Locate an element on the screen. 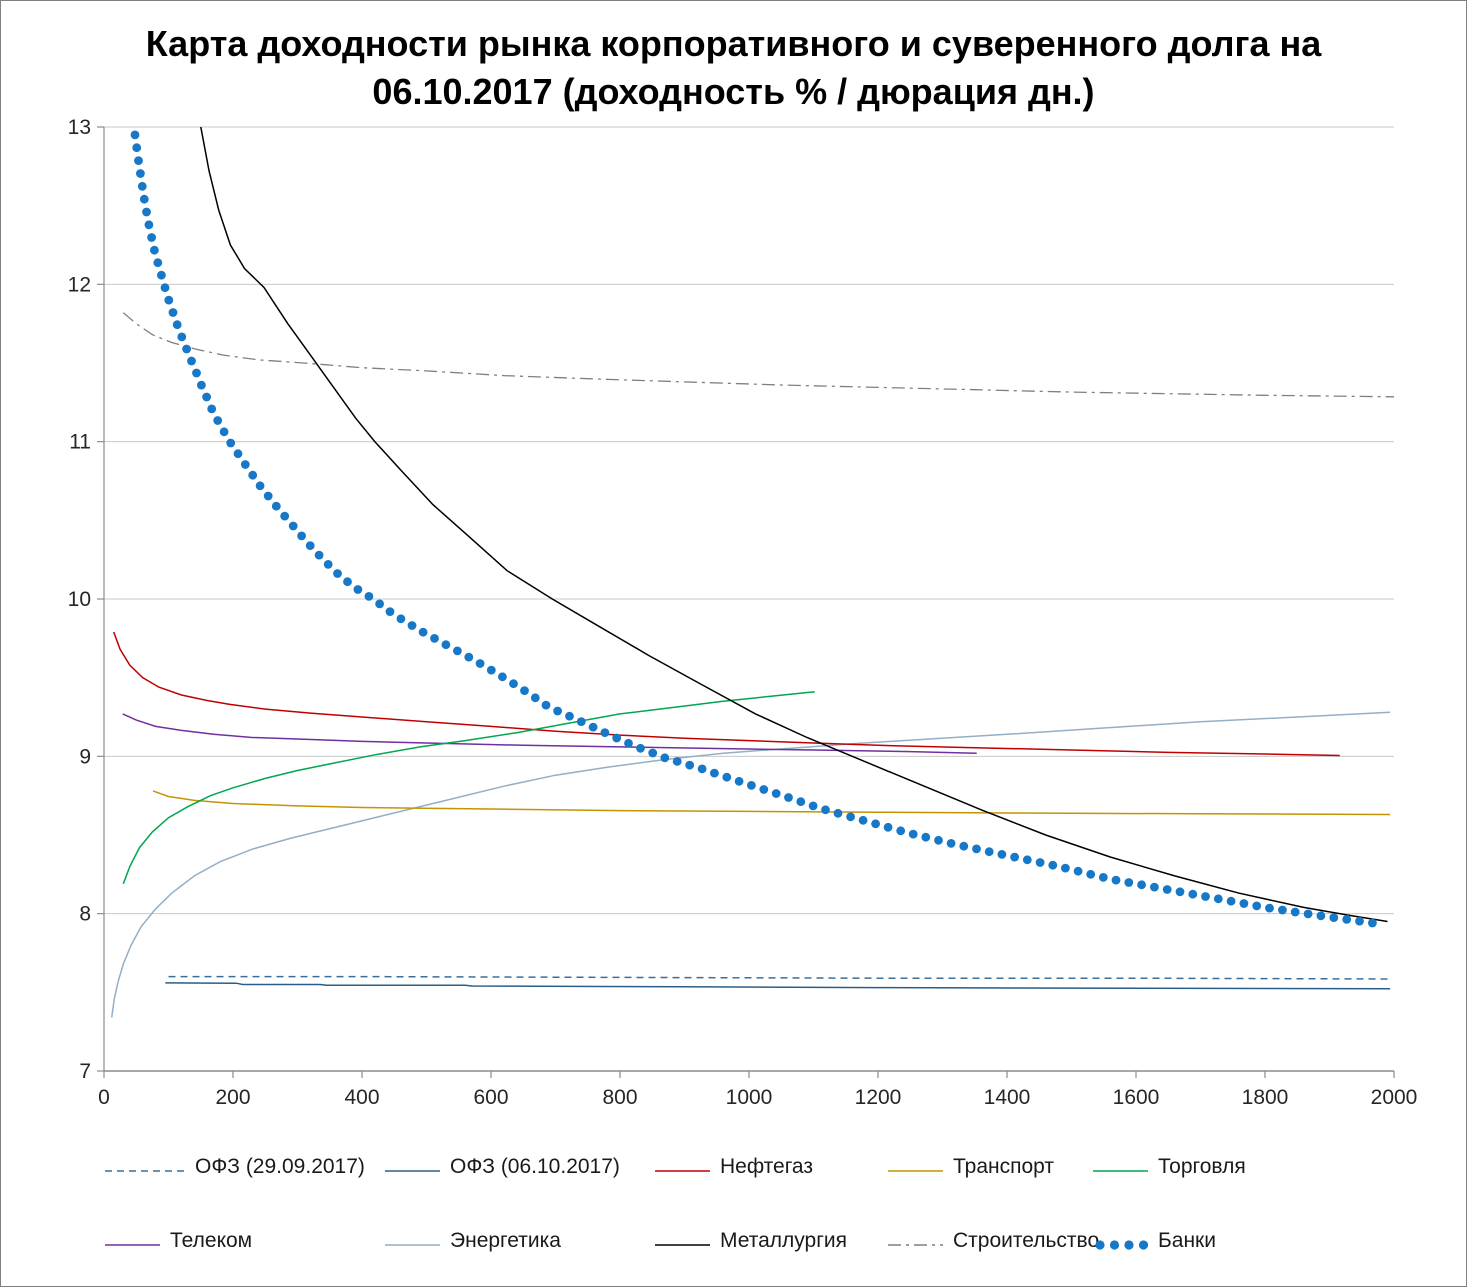 Image resolution: width=1467 pixels, height=1287 pixels. x-tick-label: 1000 is located at coordinates (749, 1097).